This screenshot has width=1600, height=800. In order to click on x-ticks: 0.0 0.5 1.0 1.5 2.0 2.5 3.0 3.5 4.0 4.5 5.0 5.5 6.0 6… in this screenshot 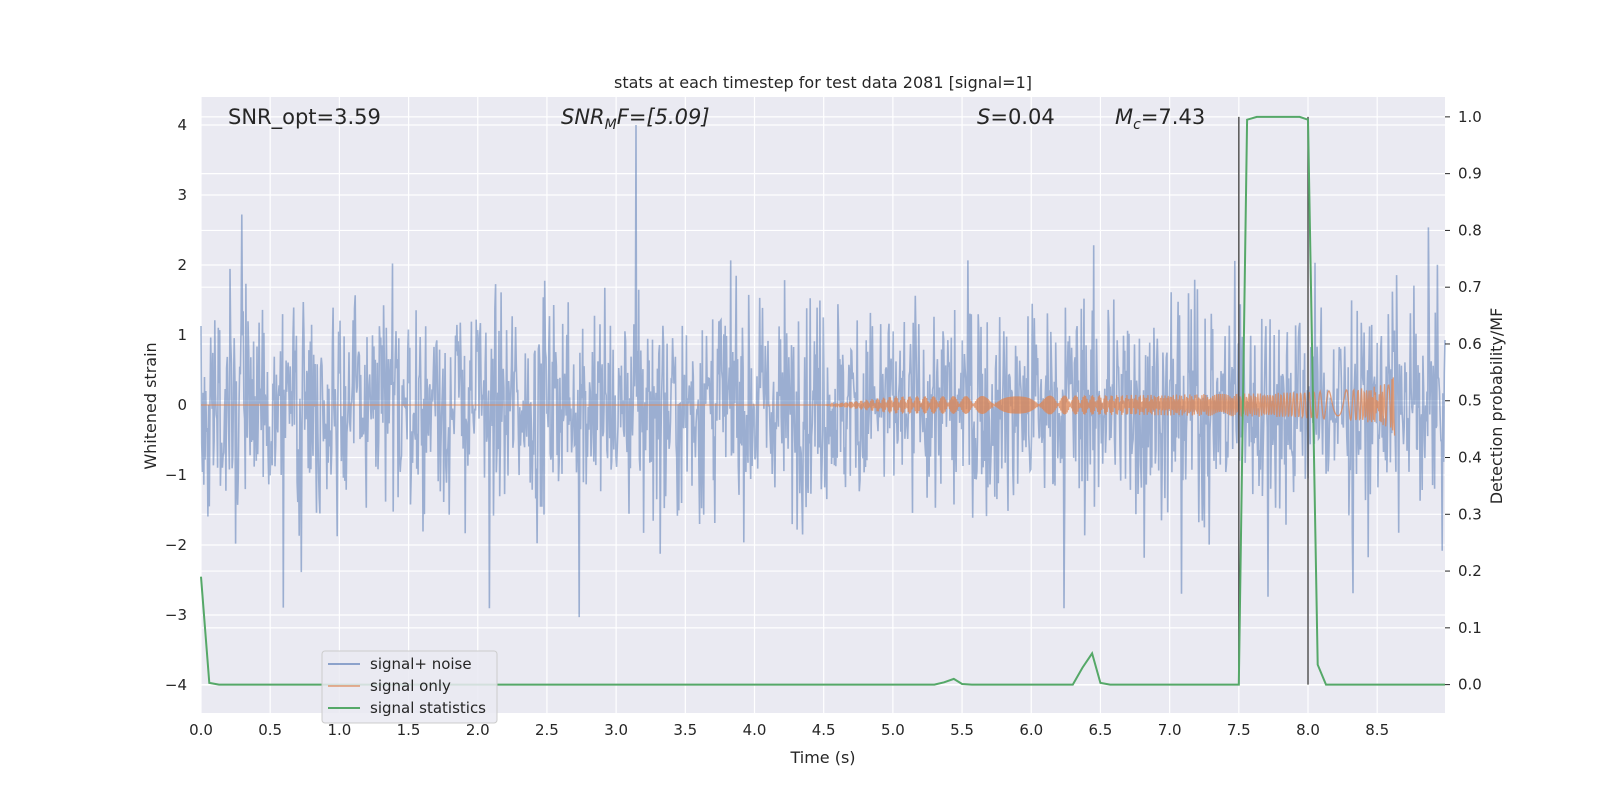, I will do `click(789, 730)`.